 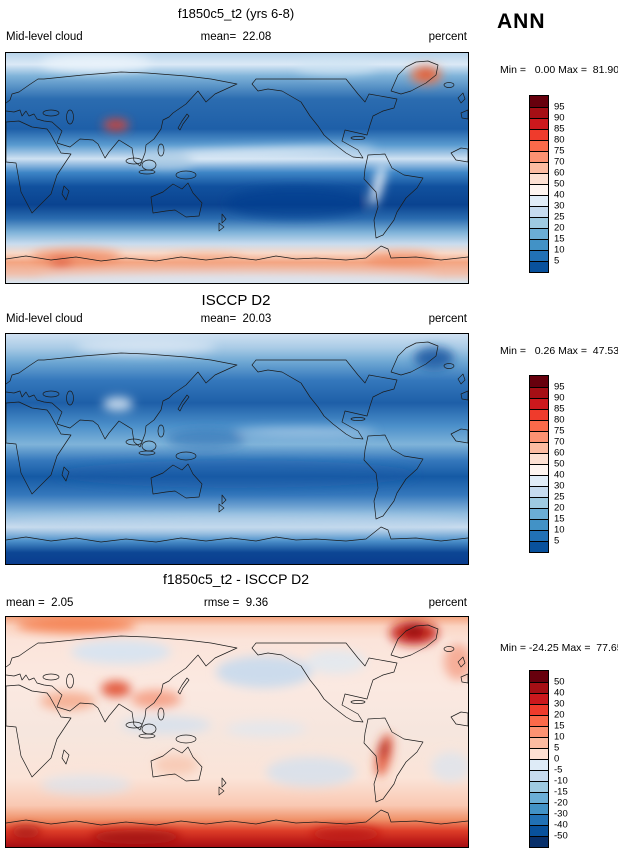 I want to click on panel2-colorbar: 95 90 85 80 75 70 60 50 40 30 25 20 15 10 5, so click(x=561, y=464).